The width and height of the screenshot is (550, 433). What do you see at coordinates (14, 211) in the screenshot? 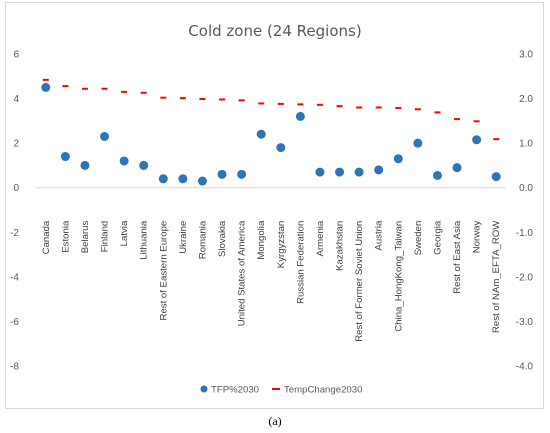
I see `left-axis-ticks: 6 4 2 0 -2 -4 -6 -8` at bounding box center [14, 211].